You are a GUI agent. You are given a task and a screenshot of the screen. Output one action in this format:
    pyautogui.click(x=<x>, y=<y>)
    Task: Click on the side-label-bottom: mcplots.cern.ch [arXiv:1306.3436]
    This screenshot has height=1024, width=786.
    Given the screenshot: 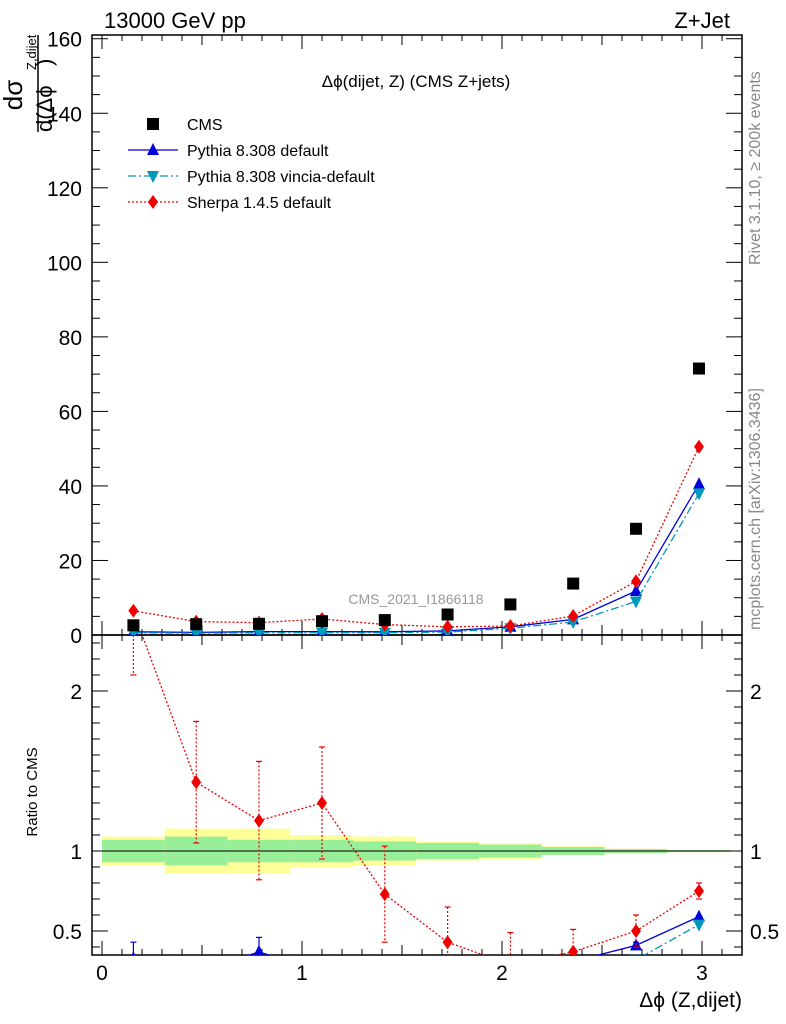 What is the action you would take?
    pyautogui.click(x=755, y=509)
    